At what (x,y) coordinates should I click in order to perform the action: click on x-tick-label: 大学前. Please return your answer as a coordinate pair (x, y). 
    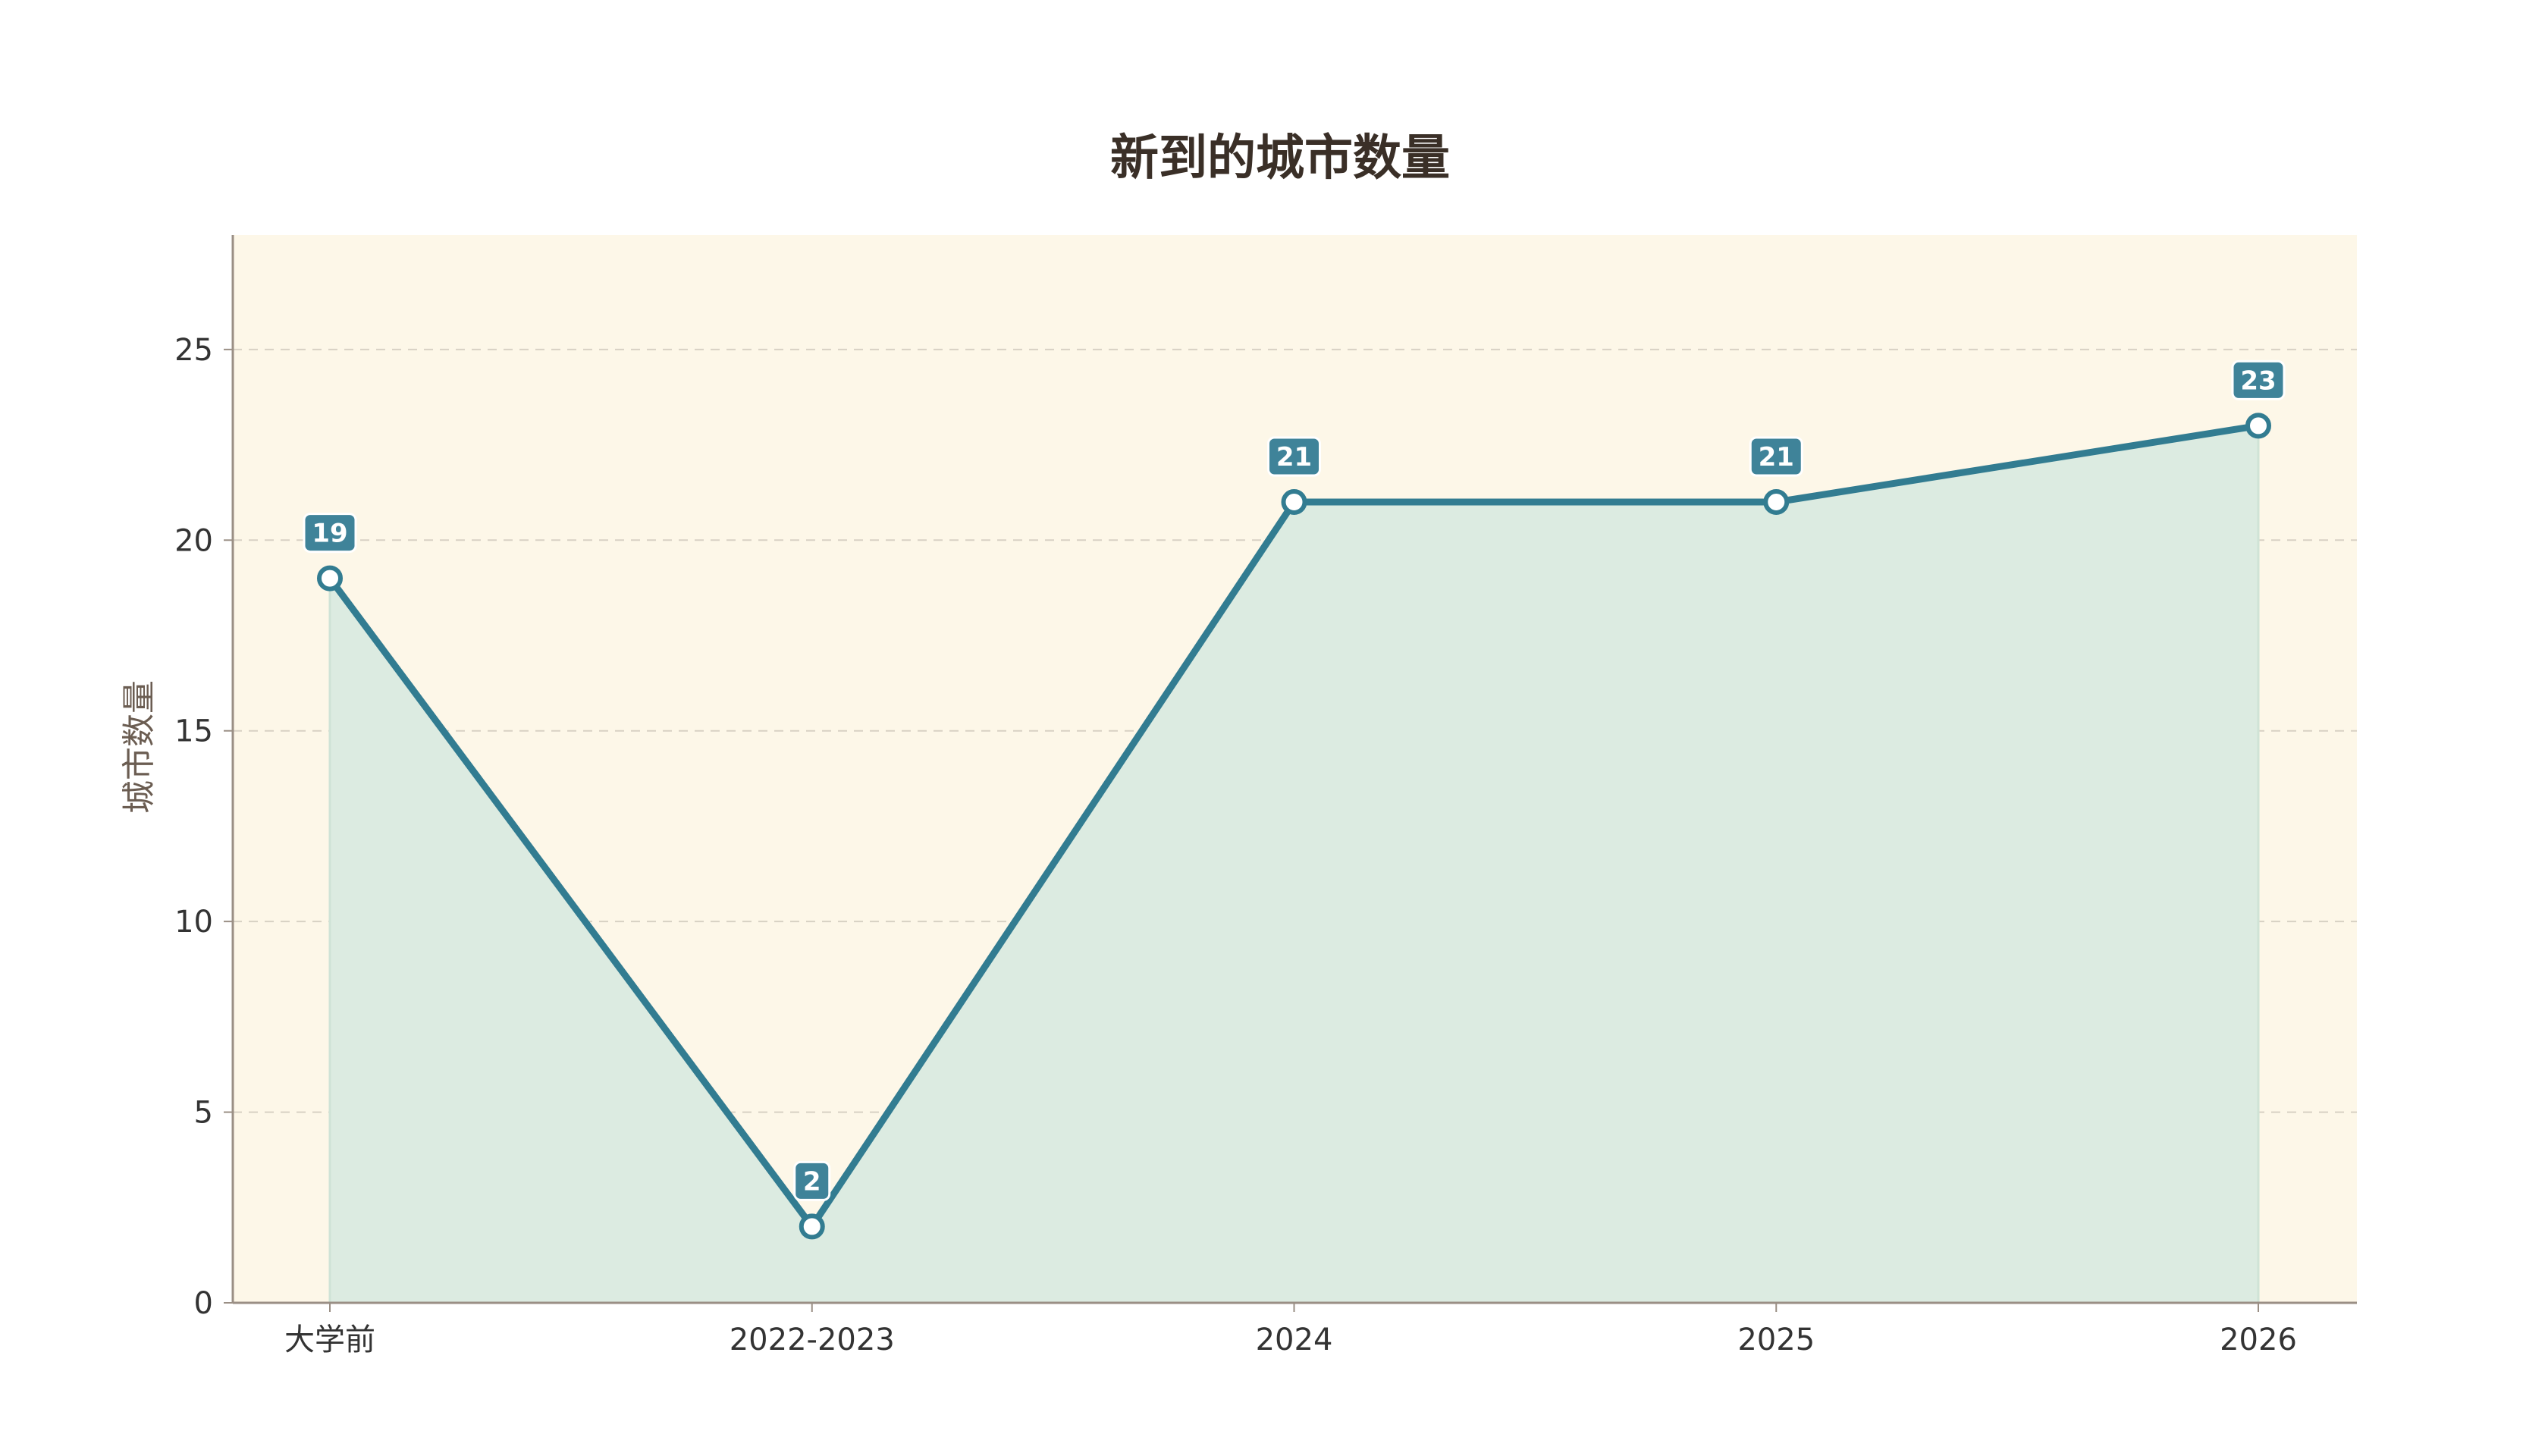
    Looking at the image, I should click on (329, 1340).